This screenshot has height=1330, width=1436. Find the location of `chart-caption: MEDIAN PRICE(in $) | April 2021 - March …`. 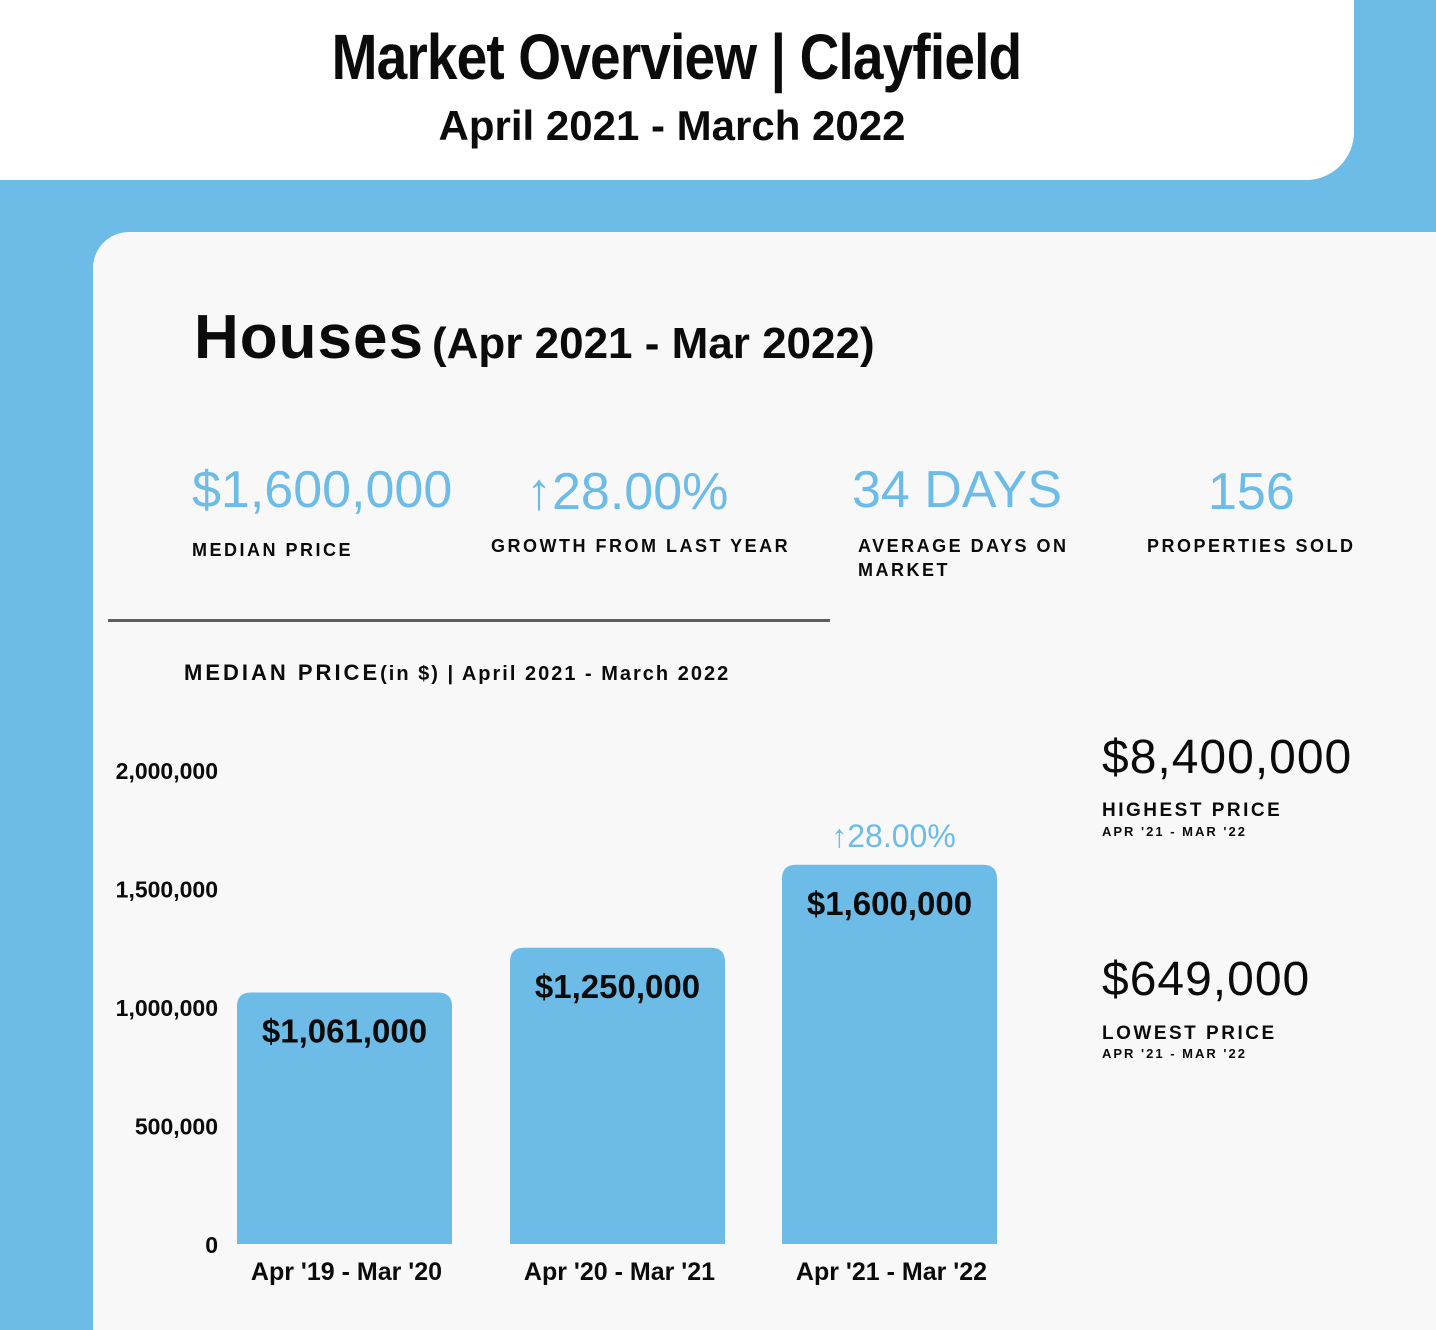

chart-caption: MEDIAN PRICE(in $) | April 2021 - March … is located at coordinates (457, 673).